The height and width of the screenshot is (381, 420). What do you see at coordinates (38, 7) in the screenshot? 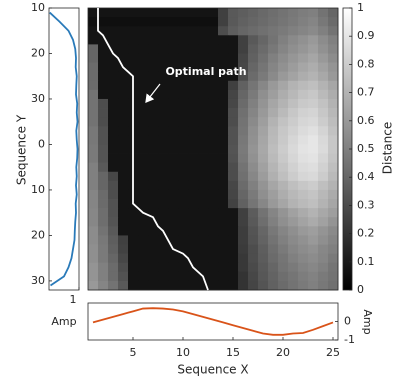
I see `y-tick-label: 10` at bounding box center [38, 7].